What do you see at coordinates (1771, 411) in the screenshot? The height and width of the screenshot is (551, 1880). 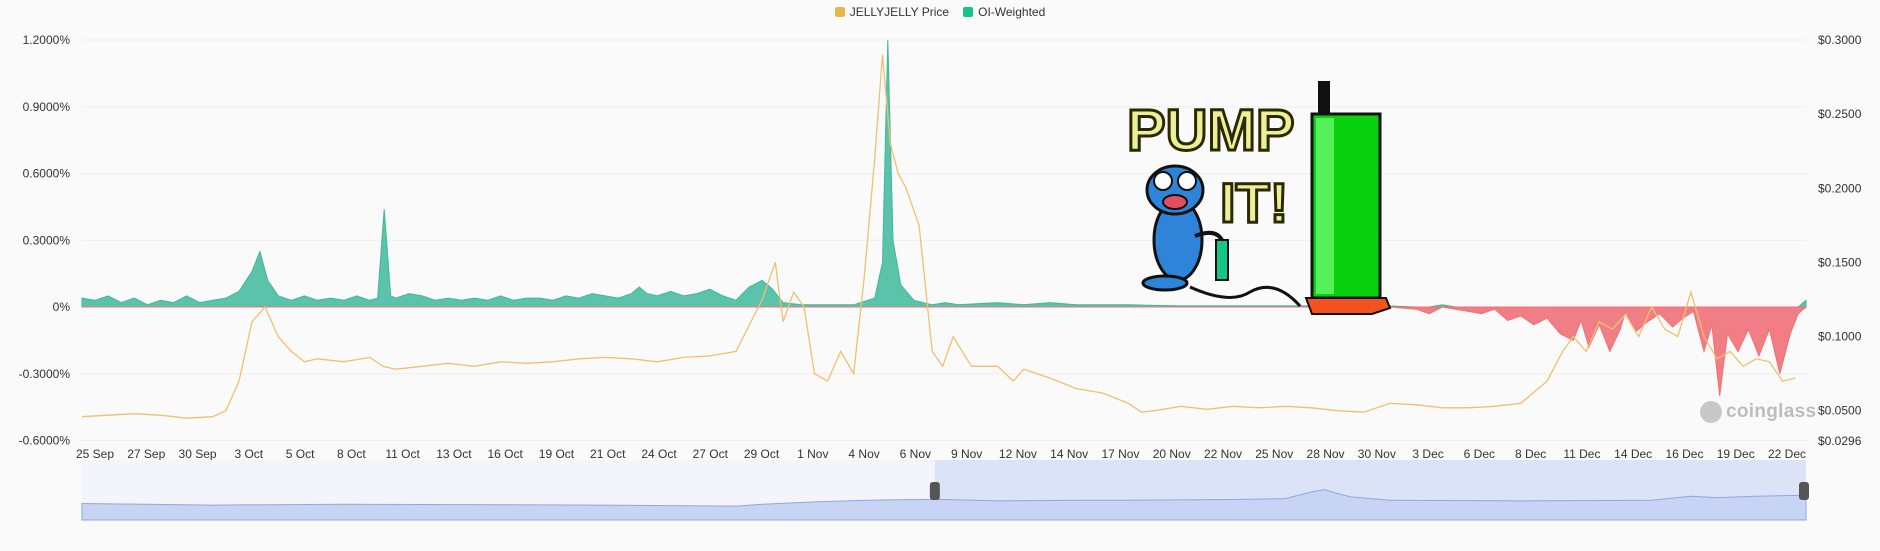 I see `watermark-text: coinglass` at bounding box center [1771, 411].